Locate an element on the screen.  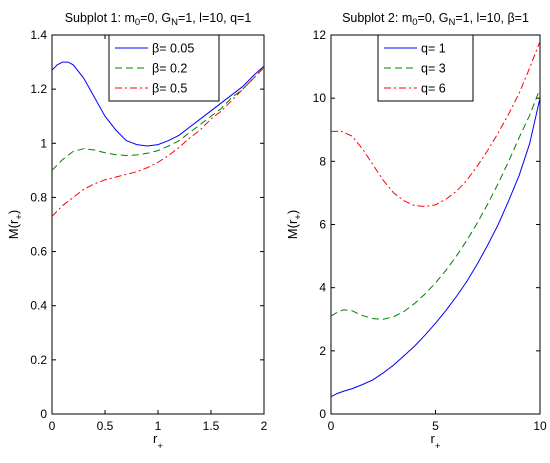
y-tick-label: 2 is located at coordinates (322, 351).